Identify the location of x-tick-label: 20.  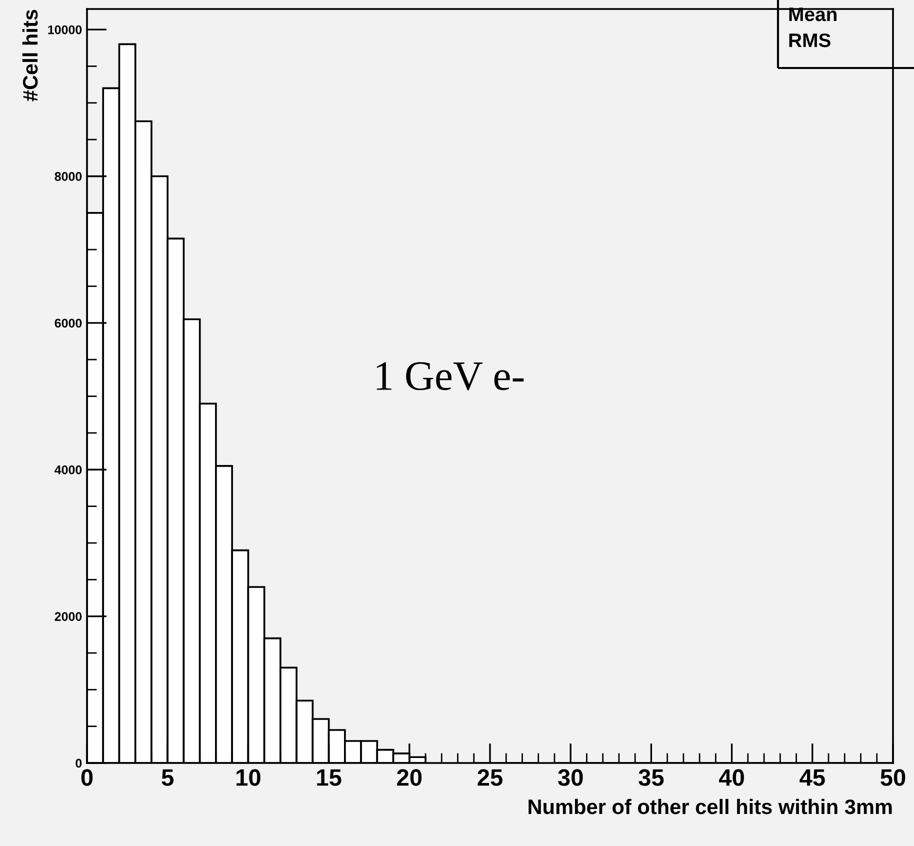
(409, 777).